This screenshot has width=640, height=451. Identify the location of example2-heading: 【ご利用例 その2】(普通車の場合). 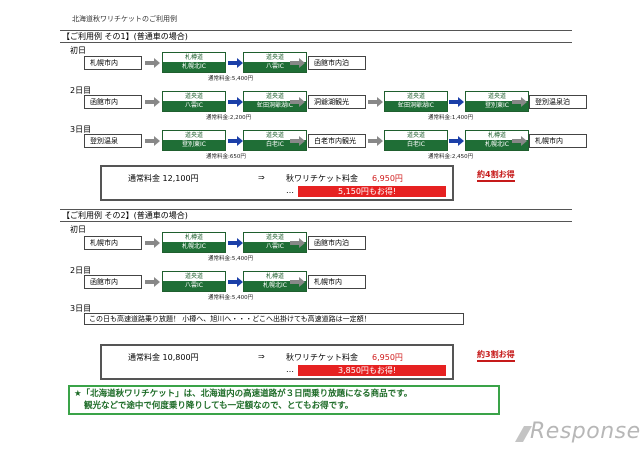
(316, 215).